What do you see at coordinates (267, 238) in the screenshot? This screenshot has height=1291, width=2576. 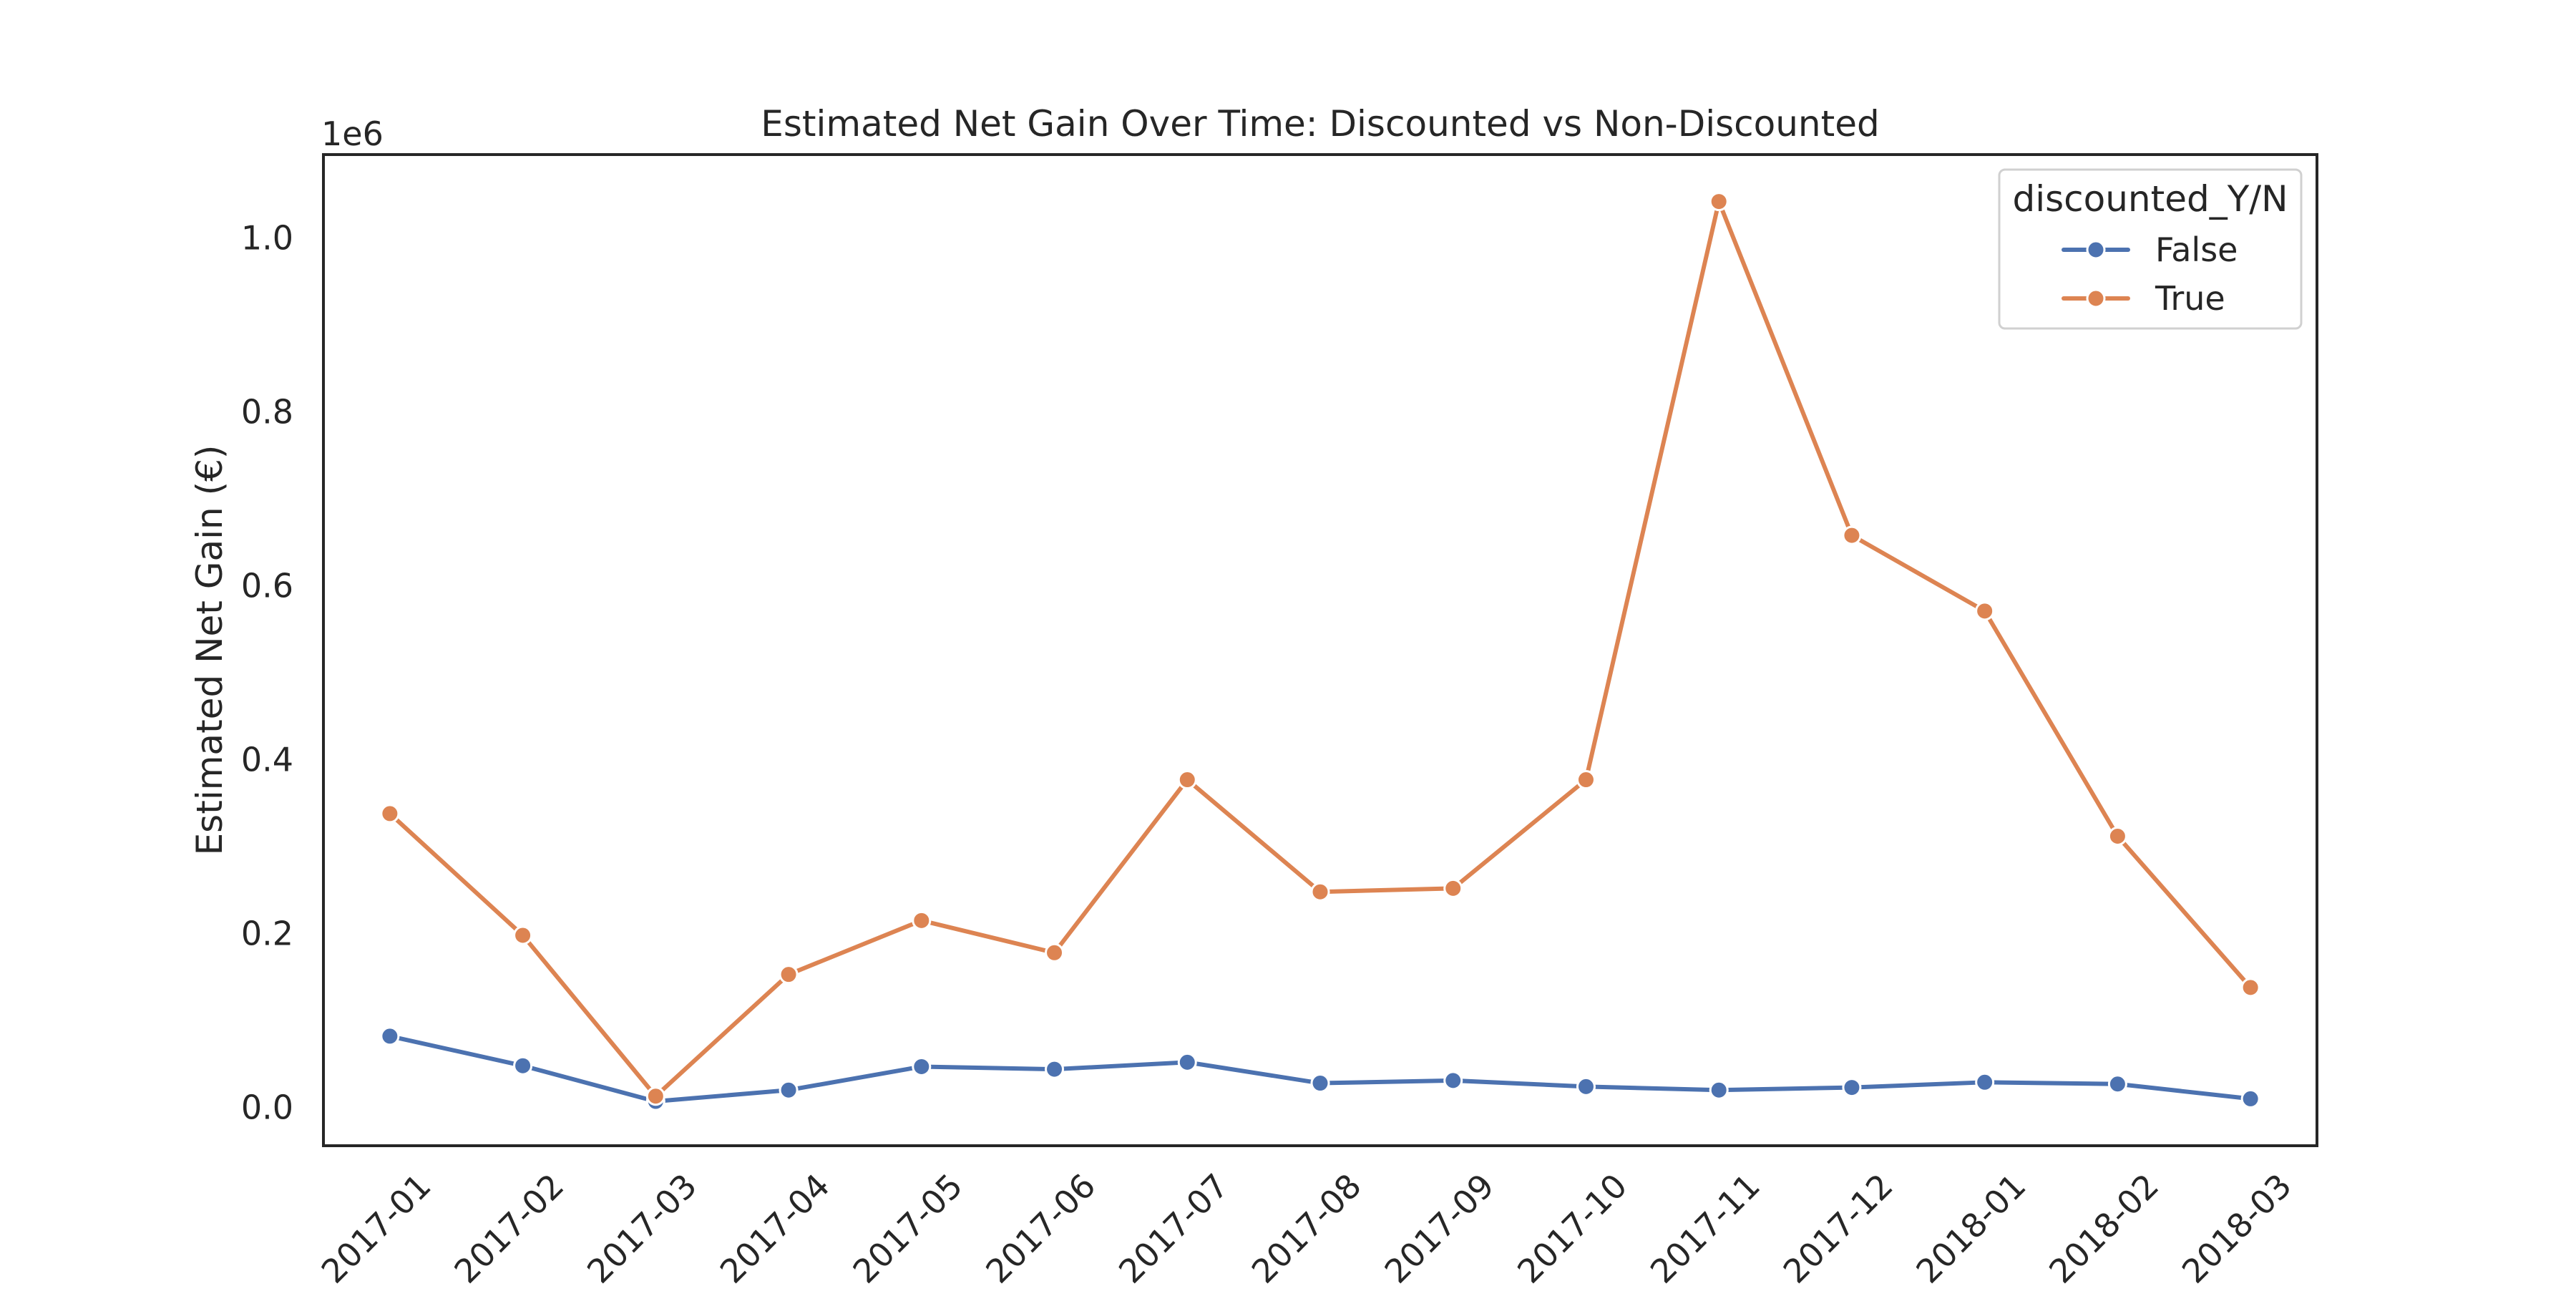 I see `y-tick-label: 1.0` at bounding box center [267, 238].